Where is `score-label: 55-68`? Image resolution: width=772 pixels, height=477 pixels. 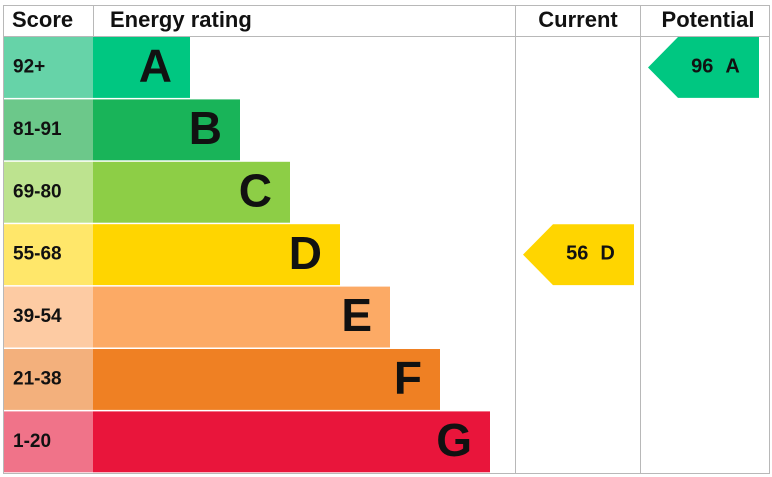 score-label: 55-68 is located at coordinates (37, 254).